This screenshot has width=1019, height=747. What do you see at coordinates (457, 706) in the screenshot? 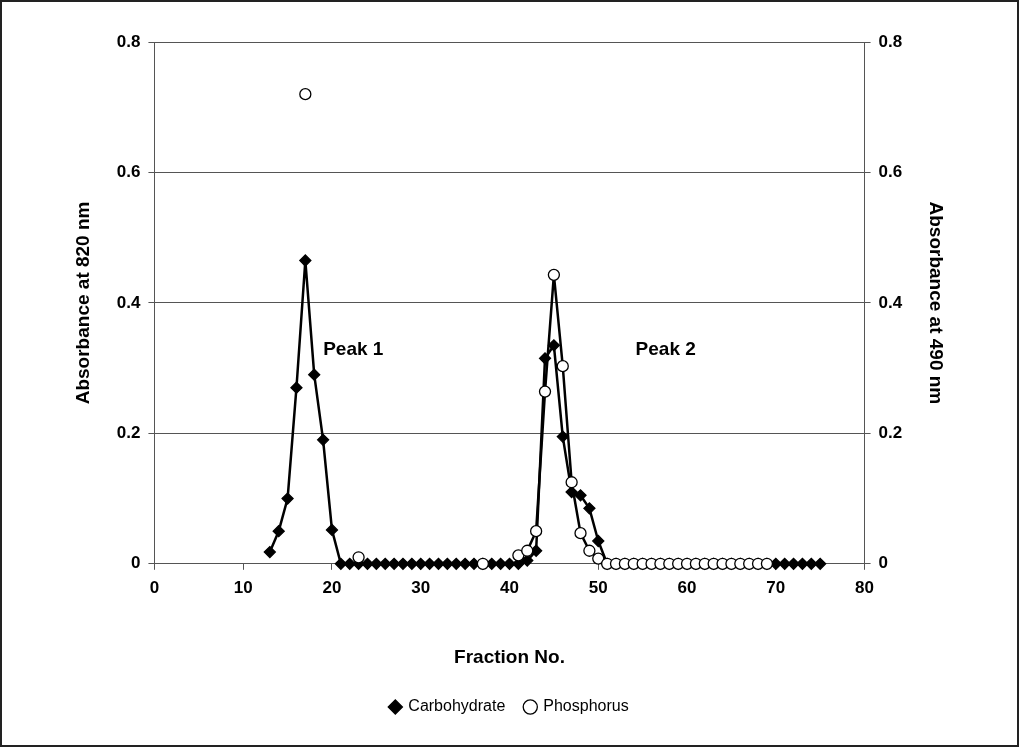
I see `legend-label: Carbohydrate` at bounding box center [457, 706].